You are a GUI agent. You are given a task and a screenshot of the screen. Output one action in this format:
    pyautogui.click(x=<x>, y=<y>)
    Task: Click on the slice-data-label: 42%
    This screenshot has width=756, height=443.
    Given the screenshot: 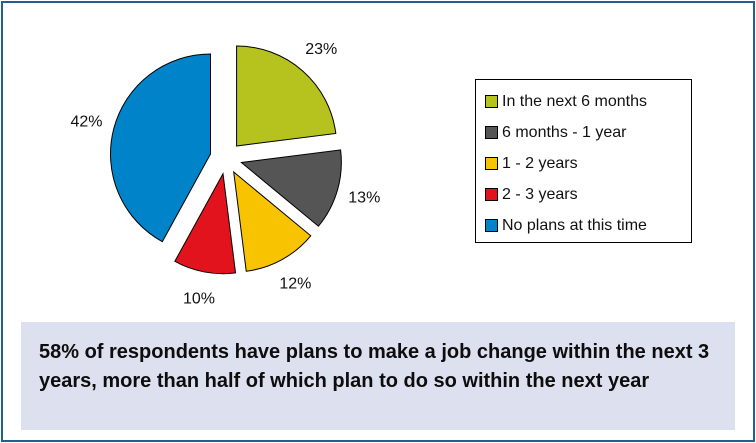 What is the action you would take?
    pyautogui.click(x=87, y=121)
    